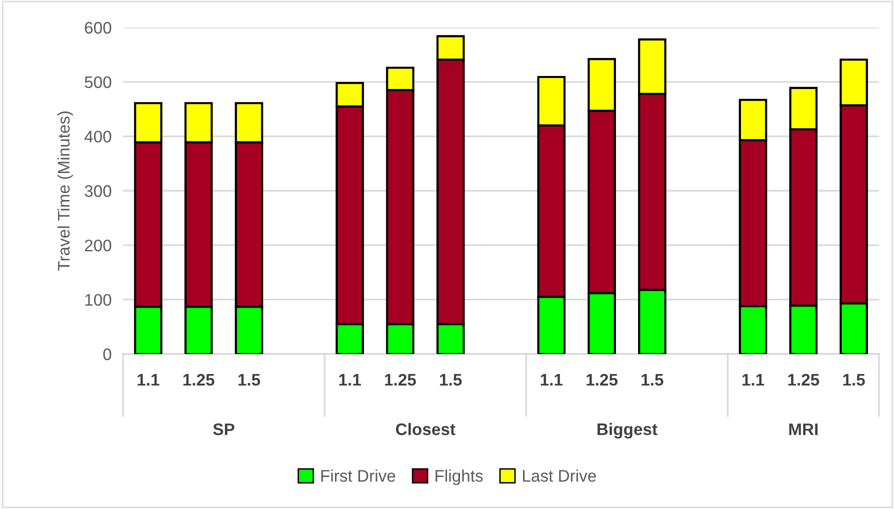 This screenshot has height=509, width=895. I want to click on text: Closest, so click(426, 429).